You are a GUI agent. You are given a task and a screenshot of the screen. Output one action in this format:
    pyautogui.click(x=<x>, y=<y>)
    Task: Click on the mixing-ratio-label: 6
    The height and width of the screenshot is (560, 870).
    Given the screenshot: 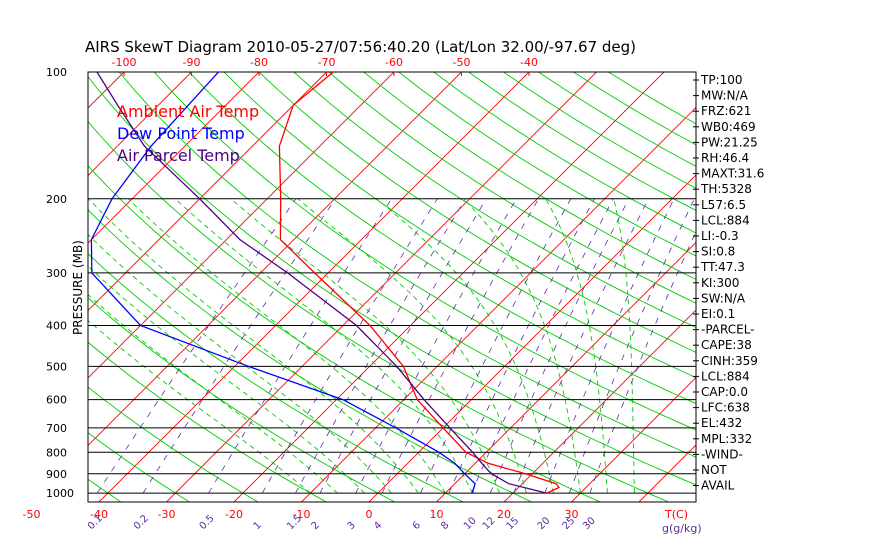 What is the action you would take?
    pyautogui.click(x=417, y=526)
    